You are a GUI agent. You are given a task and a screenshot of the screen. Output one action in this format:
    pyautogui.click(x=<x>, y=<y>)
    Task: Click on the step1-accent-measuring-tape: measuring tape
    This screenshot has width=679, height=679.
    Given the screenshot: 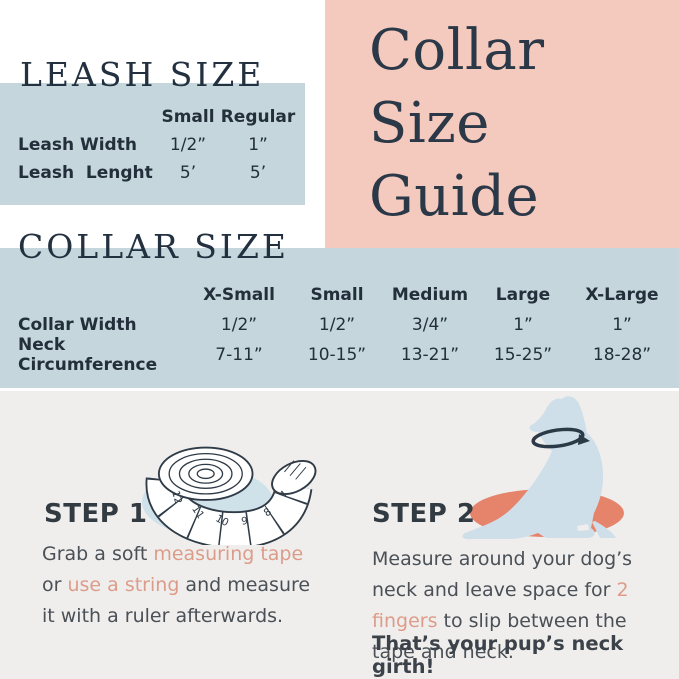 What is the action you would take?
    pyautogui.click(x=228, y=554)
    